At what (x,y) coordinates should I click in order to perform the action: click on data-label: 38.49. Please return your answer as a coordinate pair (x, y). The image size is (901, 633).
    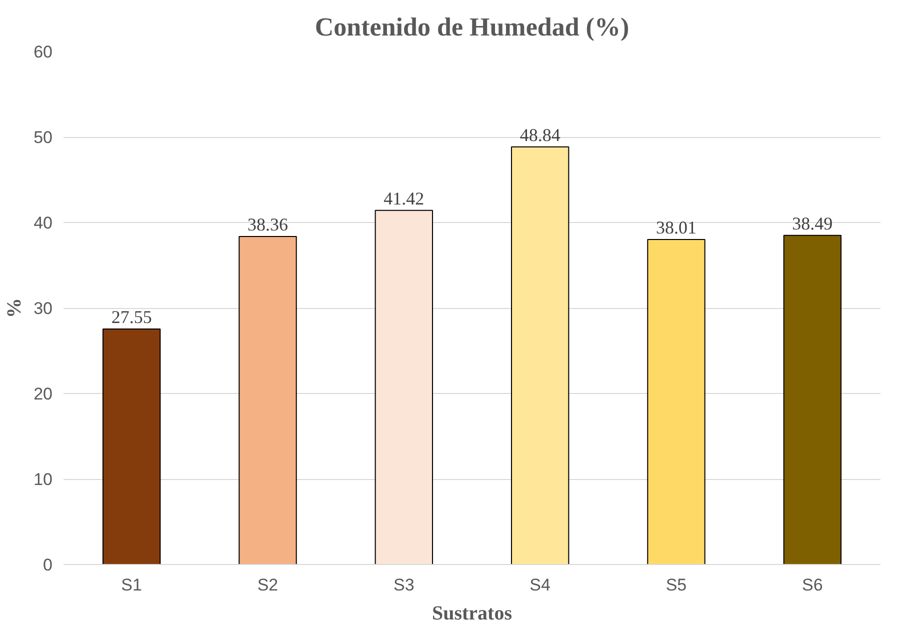
    Looking at the image, I should click on (812, 223).